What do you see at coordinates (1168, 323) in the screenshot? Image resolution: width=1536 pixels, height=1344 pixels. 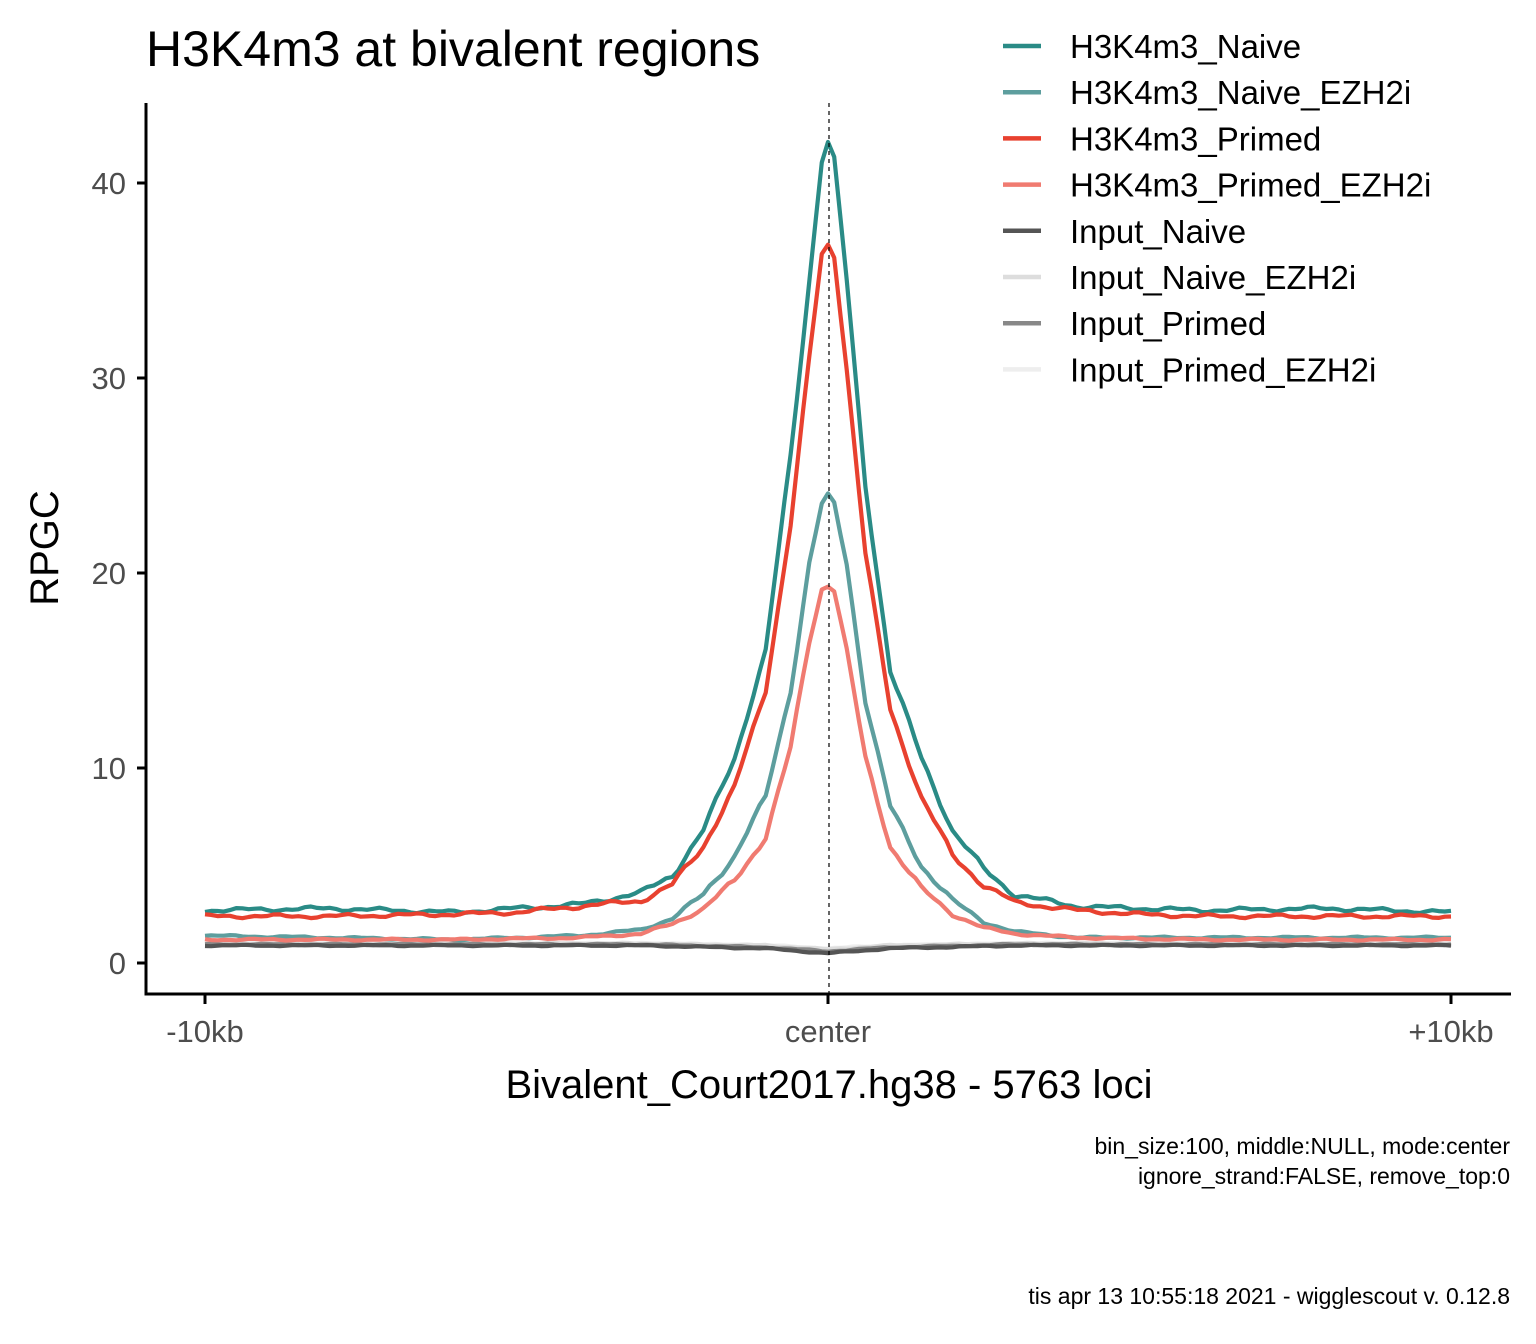 I see `legend-label: Input_Primed` at bounding box center [1168, 323].